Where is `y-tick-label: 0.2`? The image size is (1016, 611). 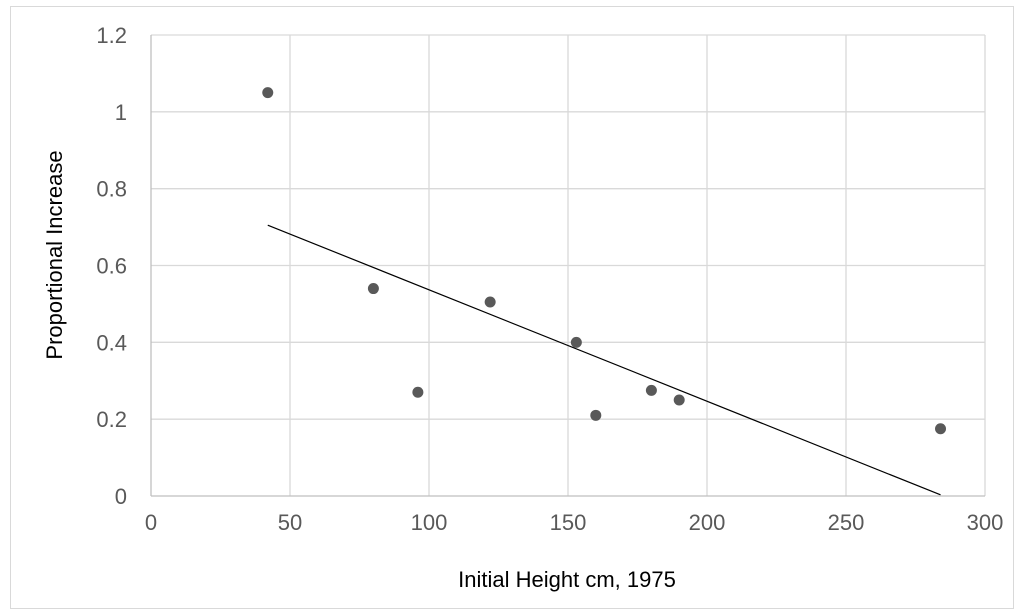
y-tick-label: 0.2 is located at coordinates (111, 419).